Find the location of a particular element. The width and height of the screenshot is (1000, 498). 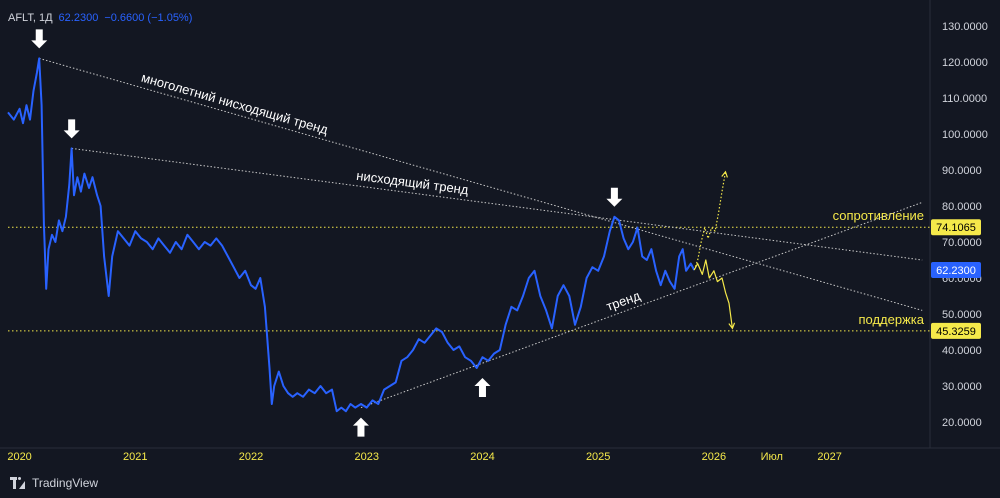

y-tick-label: 110.0000 is located at coordinates (964, 99).